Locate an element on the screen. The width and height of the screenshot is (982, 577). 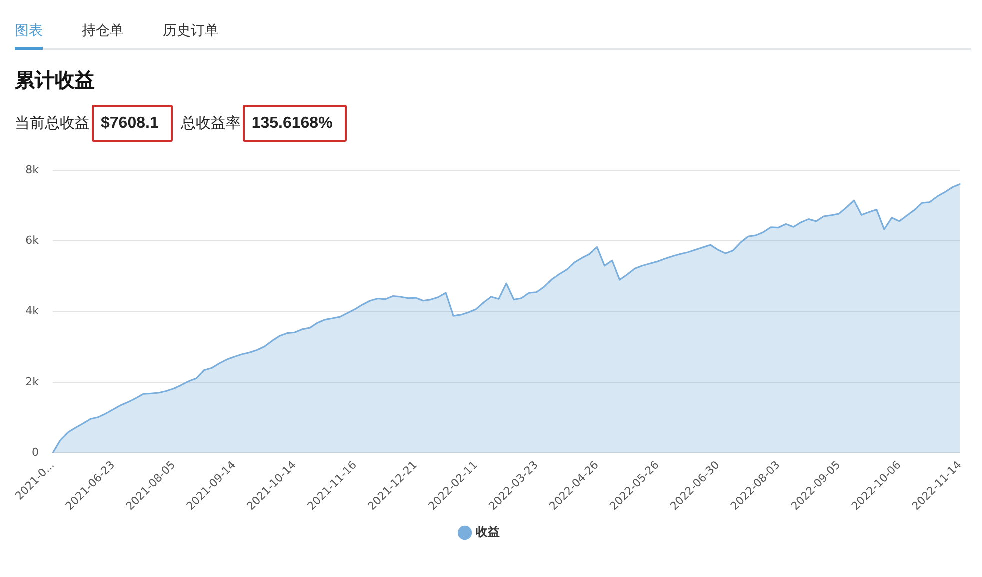
y-tick-label: 4k is located at coordinates (33, 311).